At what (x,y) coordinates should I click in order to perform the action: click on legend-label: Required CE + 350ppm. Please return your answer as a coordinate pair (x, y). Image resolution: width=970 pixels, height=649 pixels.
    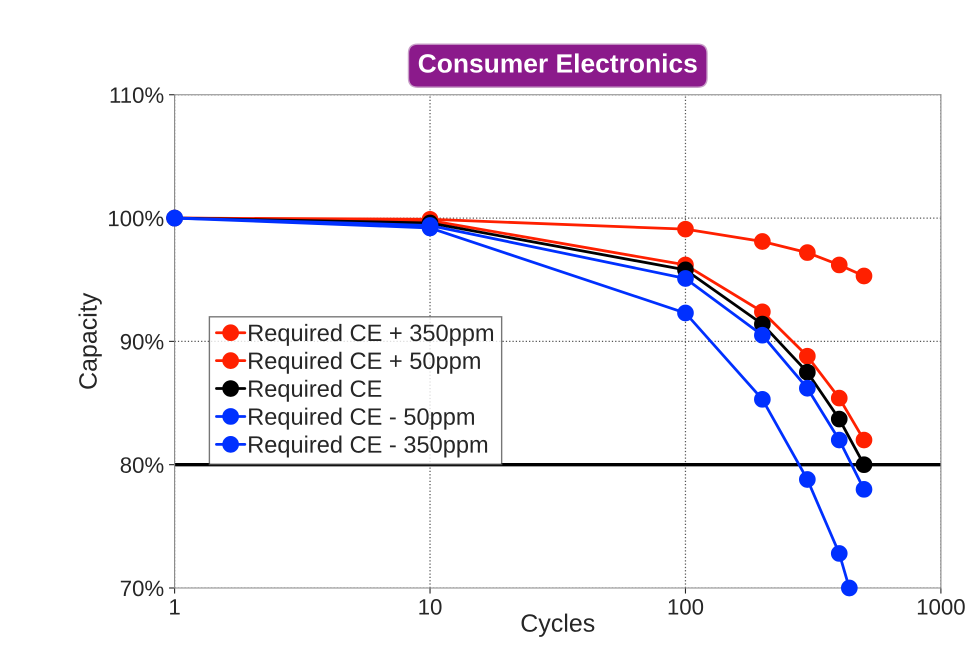
    Looking at the image, I should click on (371, 335).